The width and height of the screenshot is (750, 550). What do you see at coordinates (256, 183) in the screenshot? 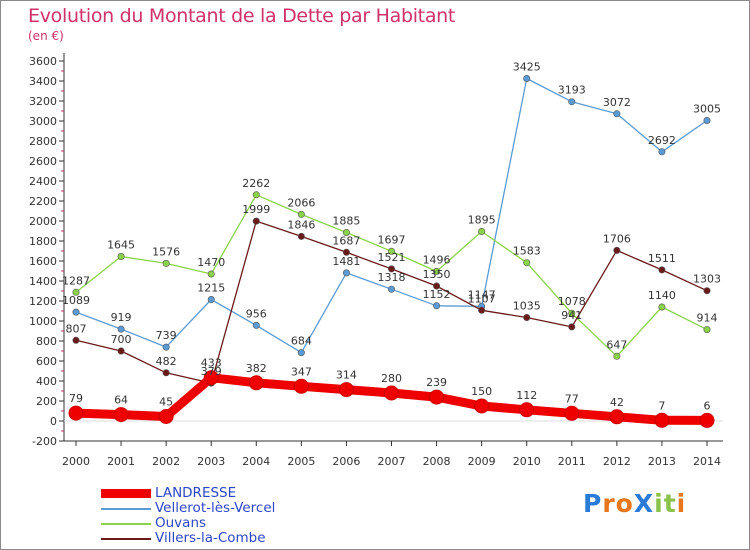
I see `data-label: 2262` at bounding box center [256, 183].